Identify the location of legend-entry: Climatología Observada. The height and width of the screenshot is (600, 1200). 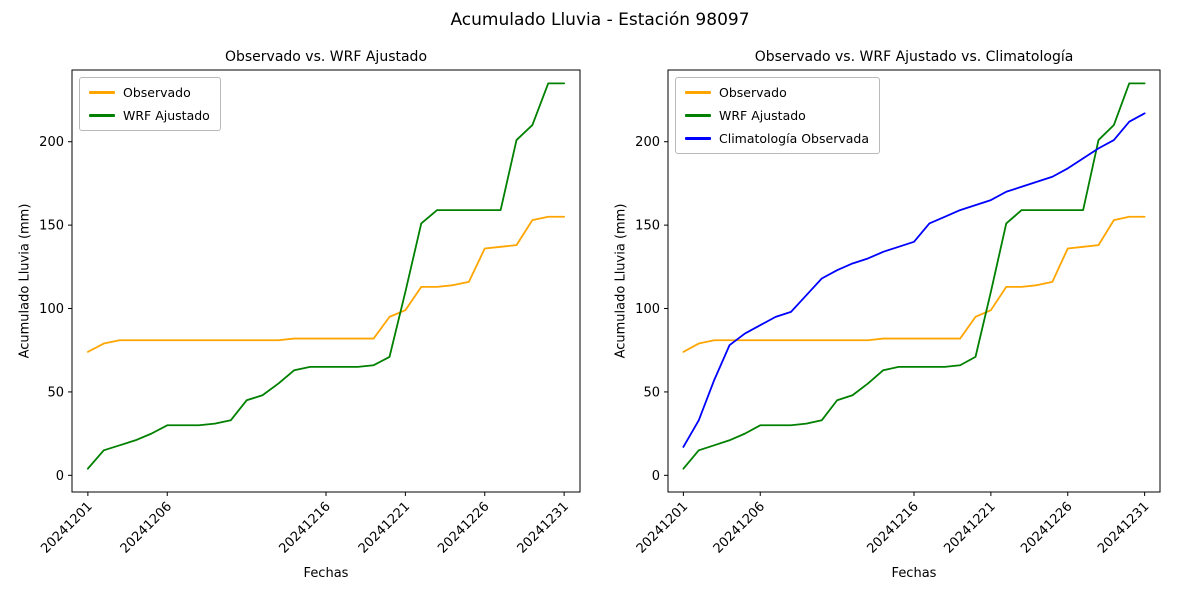
(777, 138).